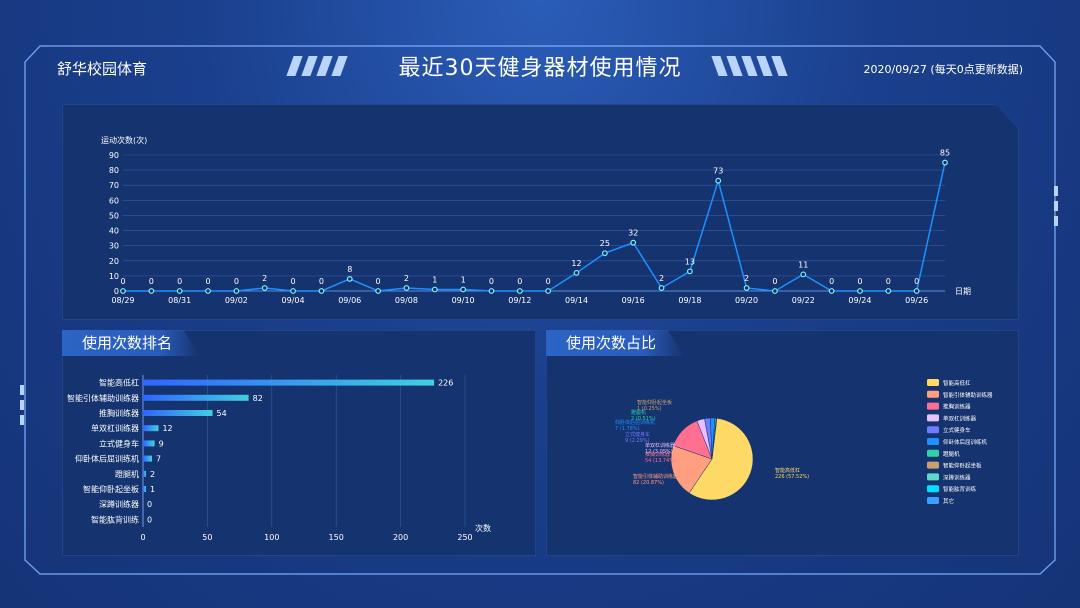 This screenshot has height=608, width=1080. What do you see at coordinates (637, 434) in the screenshot?
I see `slice-label-name: 立式健身车` at bounding box center [637, 434].